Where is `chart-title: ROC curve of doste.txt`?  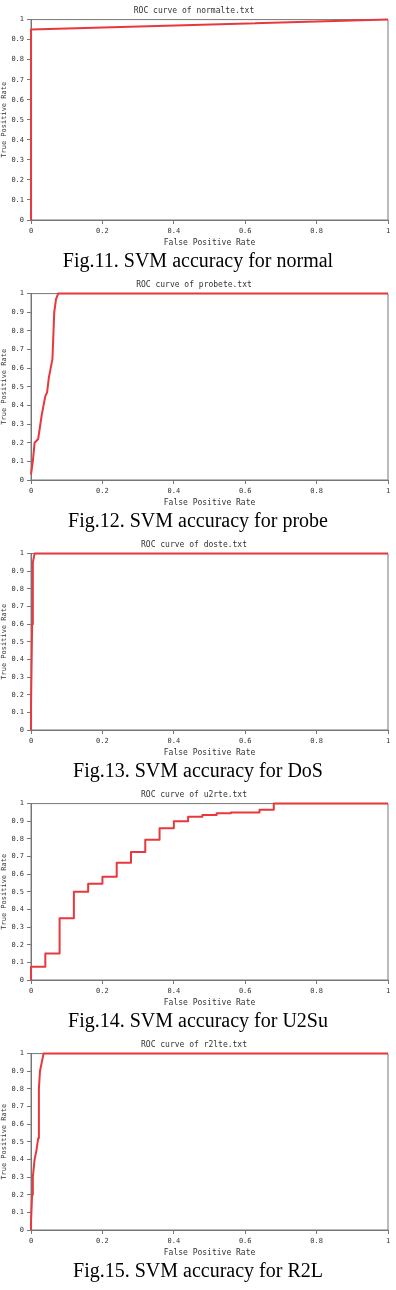 chart-title: ROC curve of doste.txt is located at coordinates (194, 544).